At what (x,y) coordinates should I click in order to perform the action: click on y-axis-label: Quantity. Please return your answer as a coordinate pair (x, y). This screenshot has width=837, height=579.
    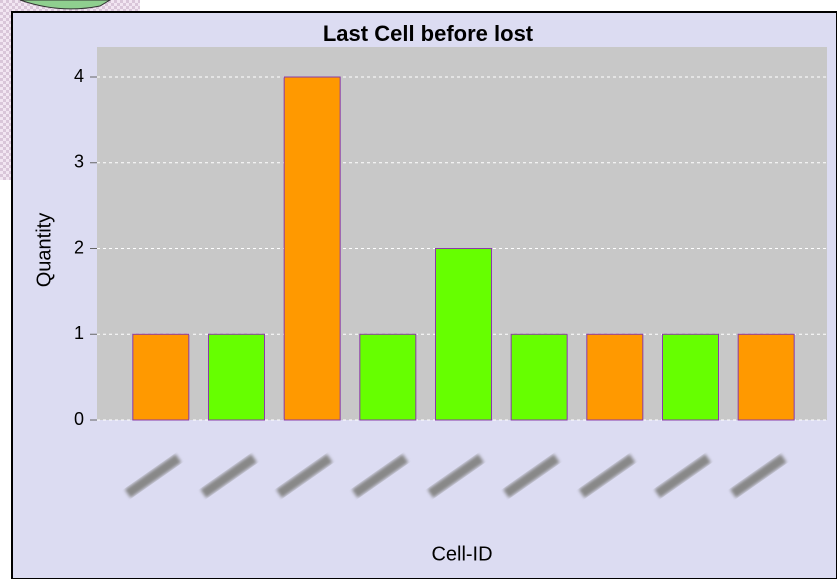
    Looking at the image, I should click on (44, 250).